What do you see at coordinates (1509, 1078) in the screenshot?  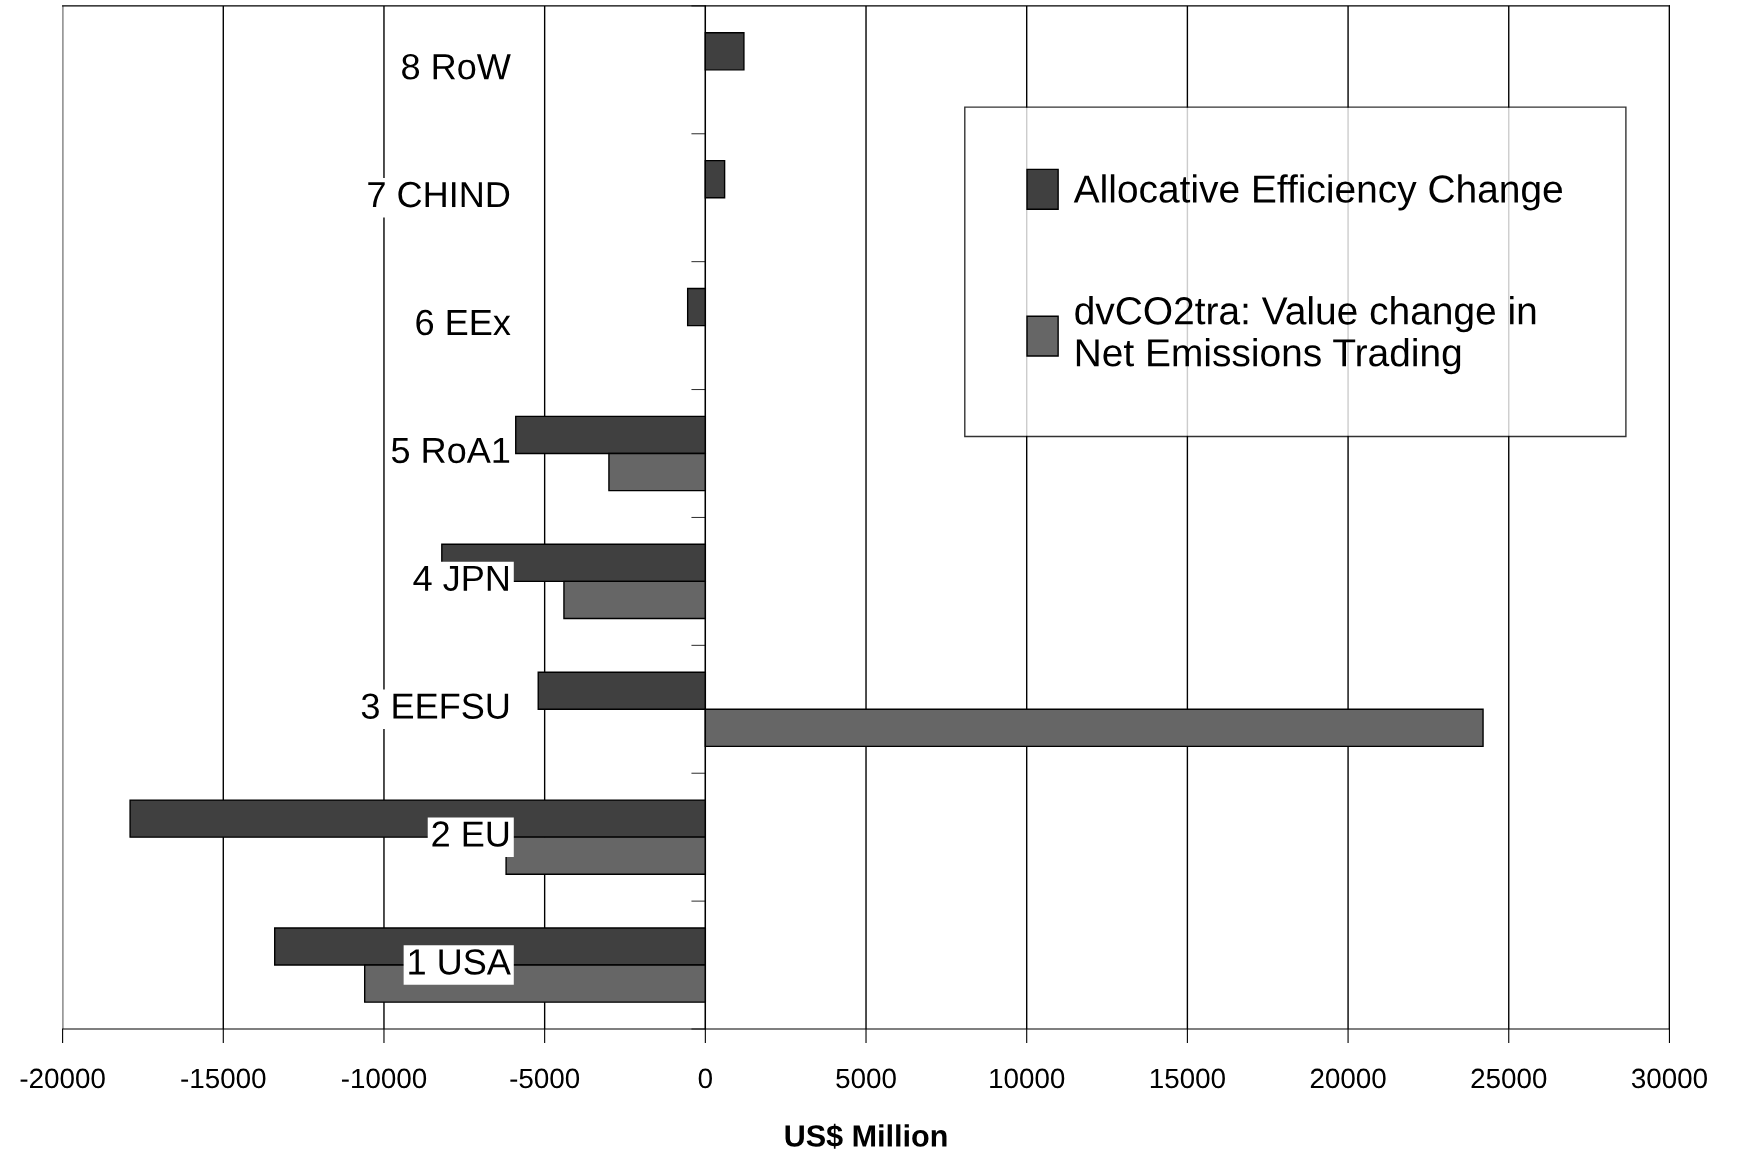 I see `x-tick-label: 25000` at bounding box center [1509, 1078].